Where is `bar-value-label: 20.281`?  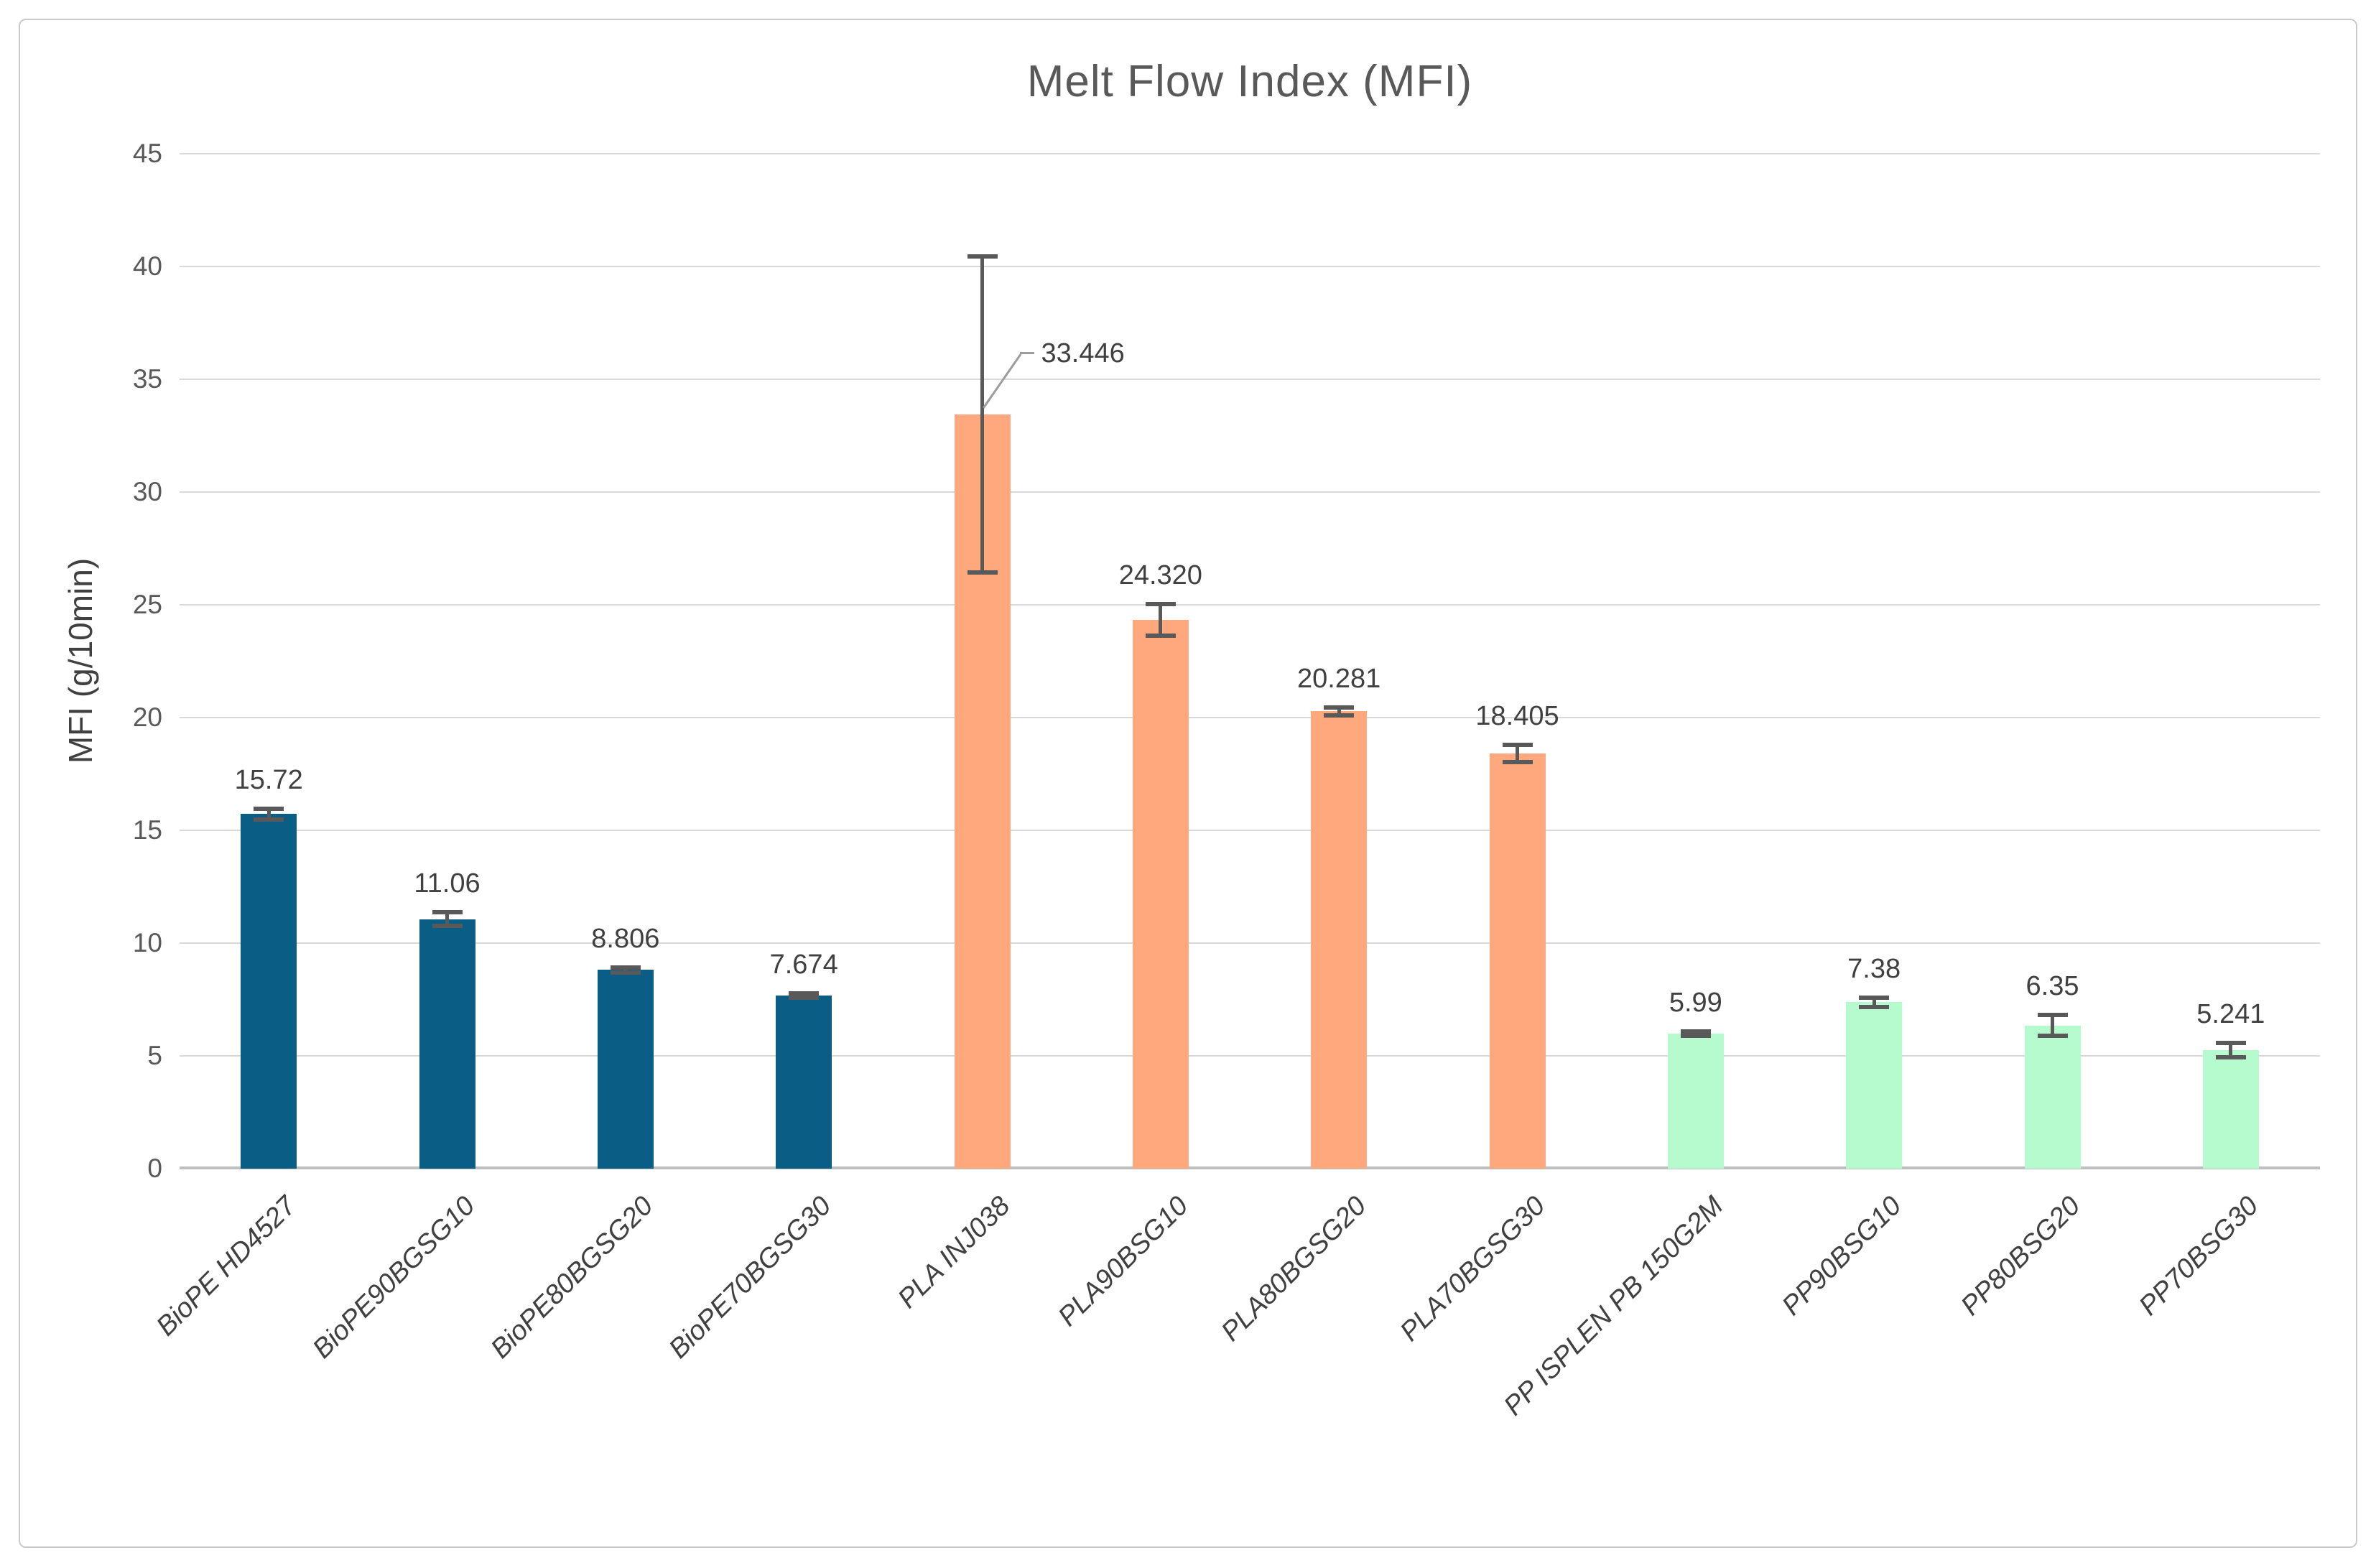 bar-value-label: 20.281 is located at coordinates (1339, 678).